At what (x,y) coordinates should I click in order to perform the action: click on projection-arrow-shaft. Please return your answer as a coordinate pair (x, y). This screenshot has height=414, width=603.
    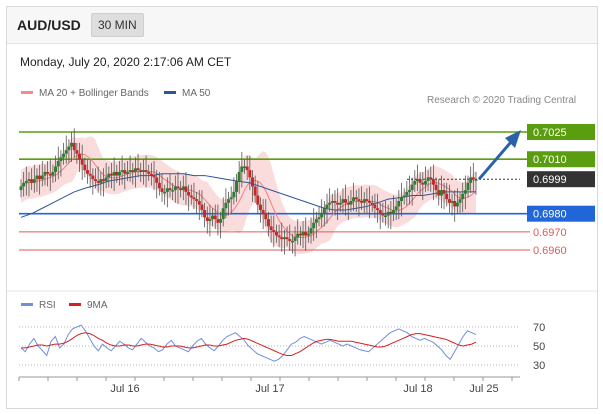
    Looking at the image, I should click on (495, 161).